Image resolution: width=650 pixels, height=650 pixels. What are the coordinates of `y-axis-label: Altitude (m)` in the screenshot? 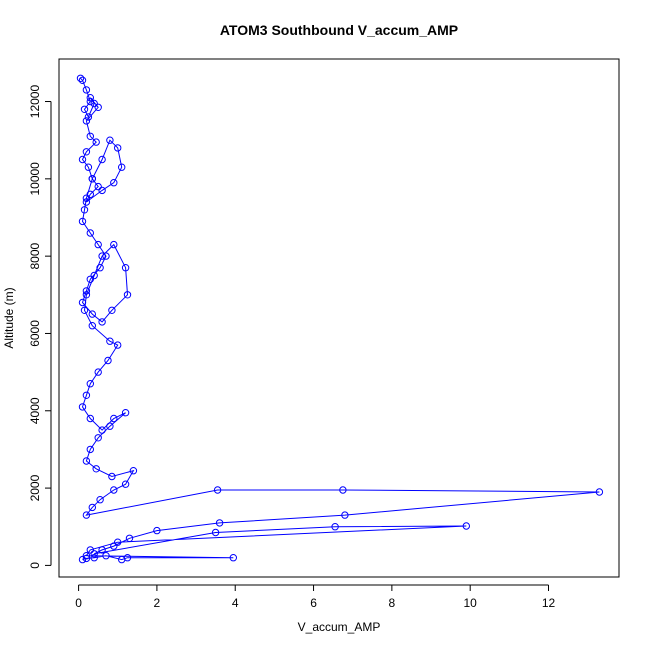 It's located at (9, 317).